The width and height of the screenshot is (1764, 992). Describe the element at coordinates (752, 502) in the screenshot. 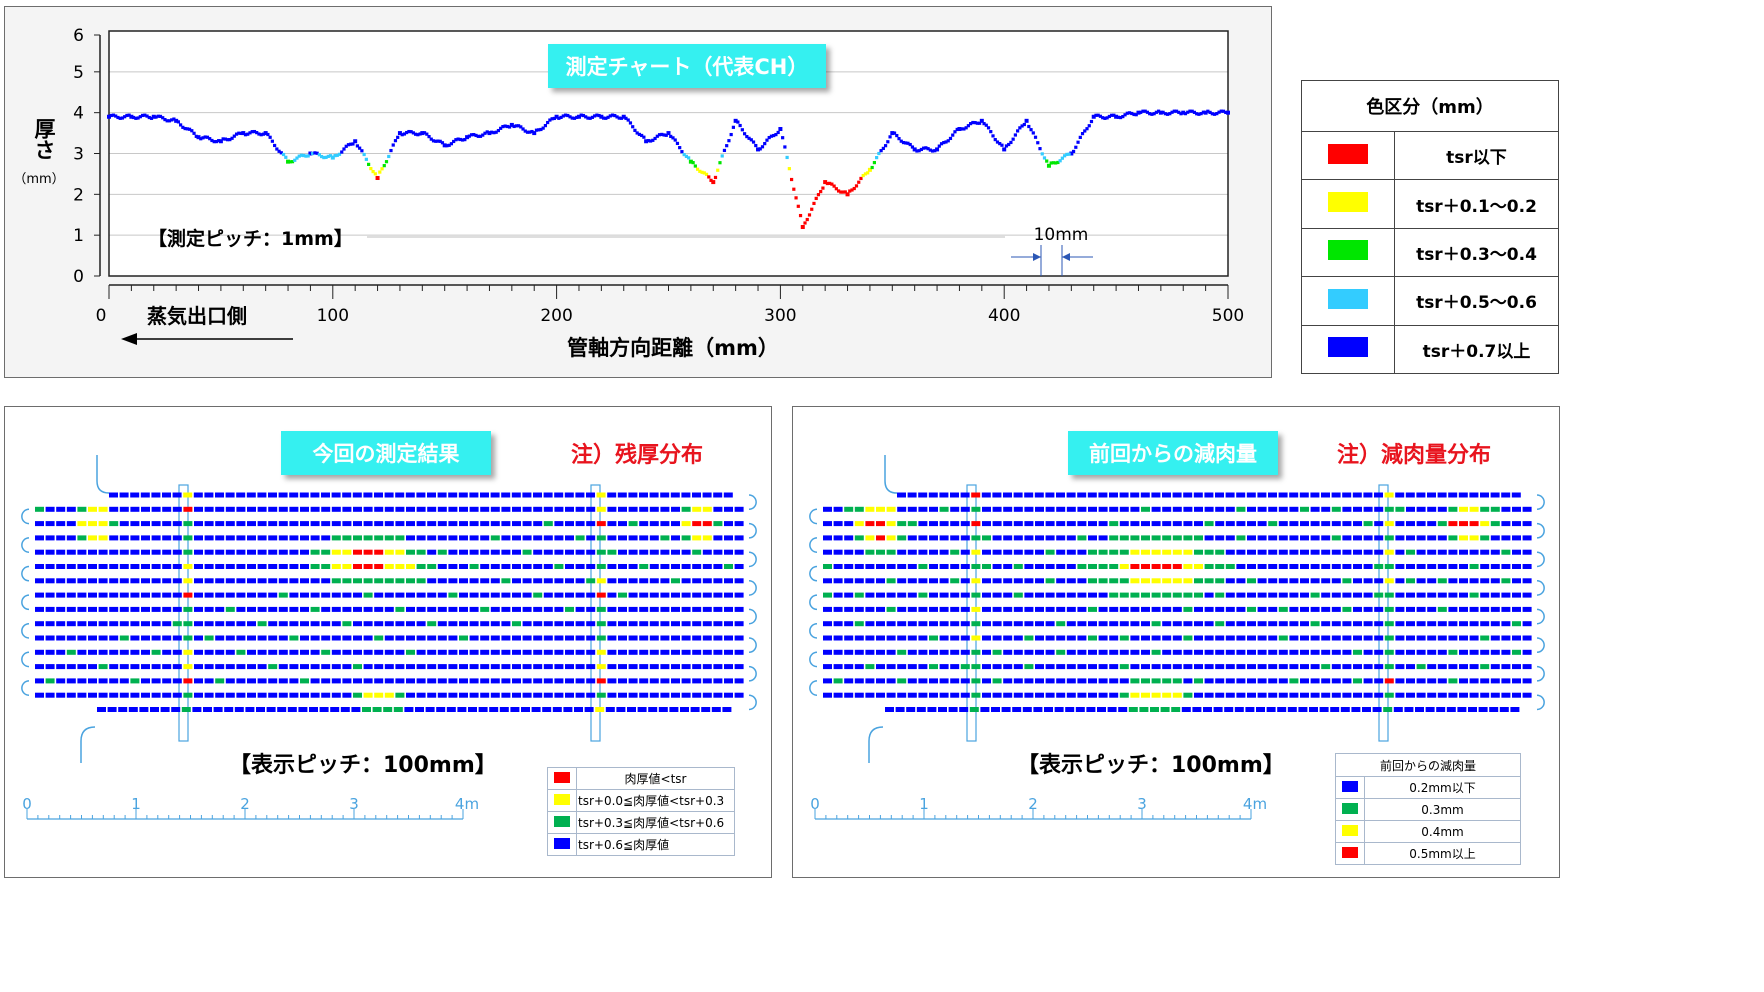

I see `tube-bend` at that location.